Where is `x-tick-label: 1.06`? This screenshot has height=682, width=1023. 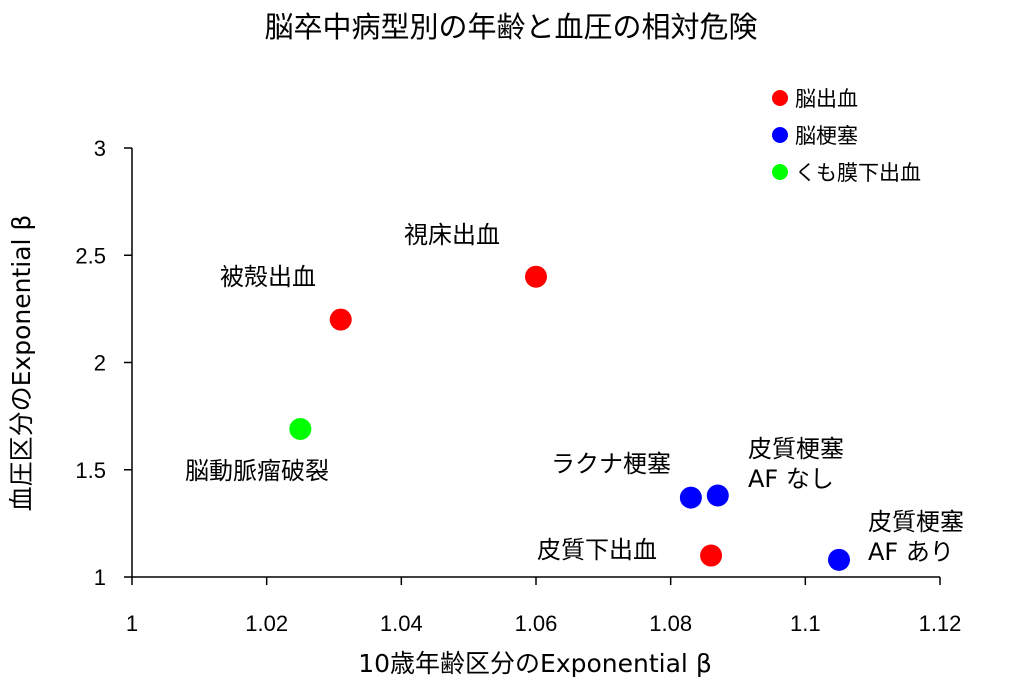
x-tick-label: 1.06 is located at coordinates (536, 623).